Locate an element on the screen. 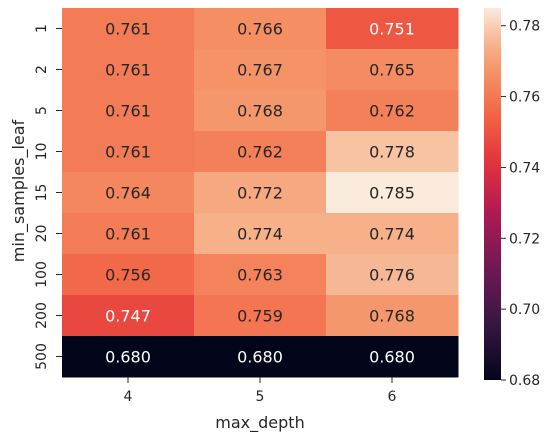 This screenshot has width=559, height=441. cell-value-label: 0.764 is located at coordinates (128, 193).